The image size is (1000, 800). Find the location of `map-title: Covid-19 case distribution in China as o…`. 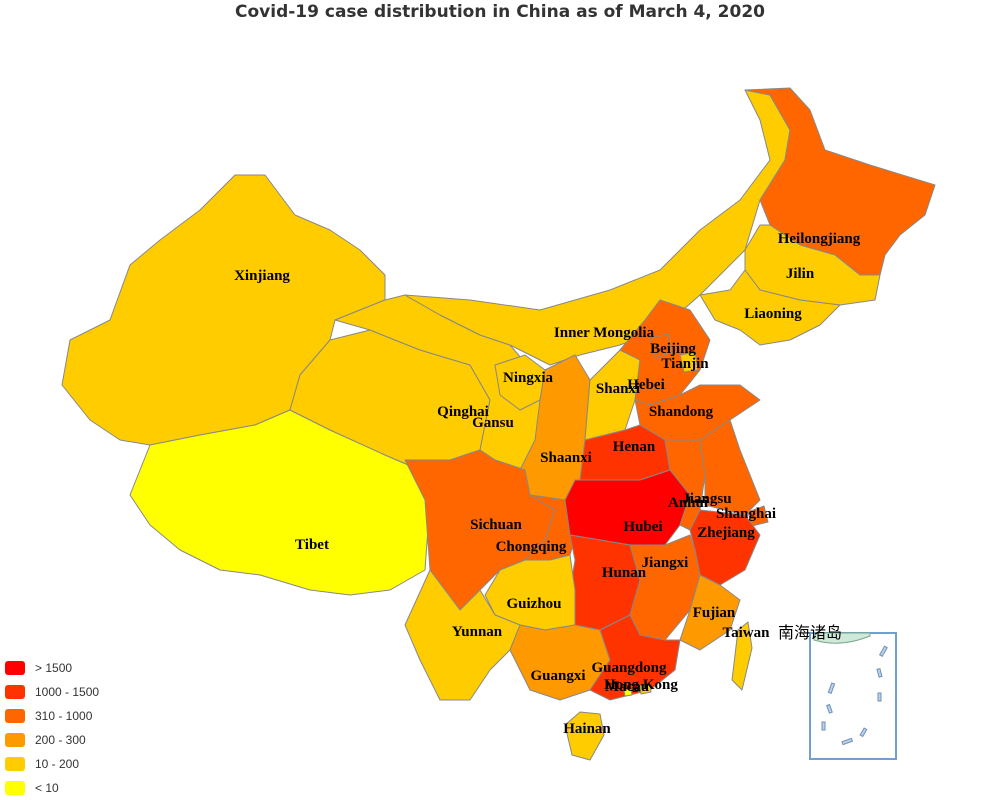

map-title: Covid-19 case distribution in China as o… is located at coordinates (500, 12).